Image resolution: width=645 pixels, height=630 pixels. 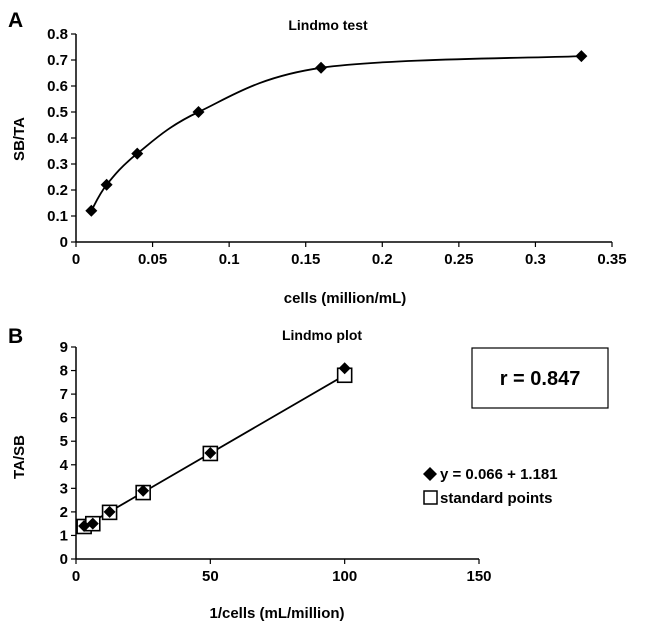 I want to click on panel-a-x-tick-label: 0.25, so click(x=458, y=259).